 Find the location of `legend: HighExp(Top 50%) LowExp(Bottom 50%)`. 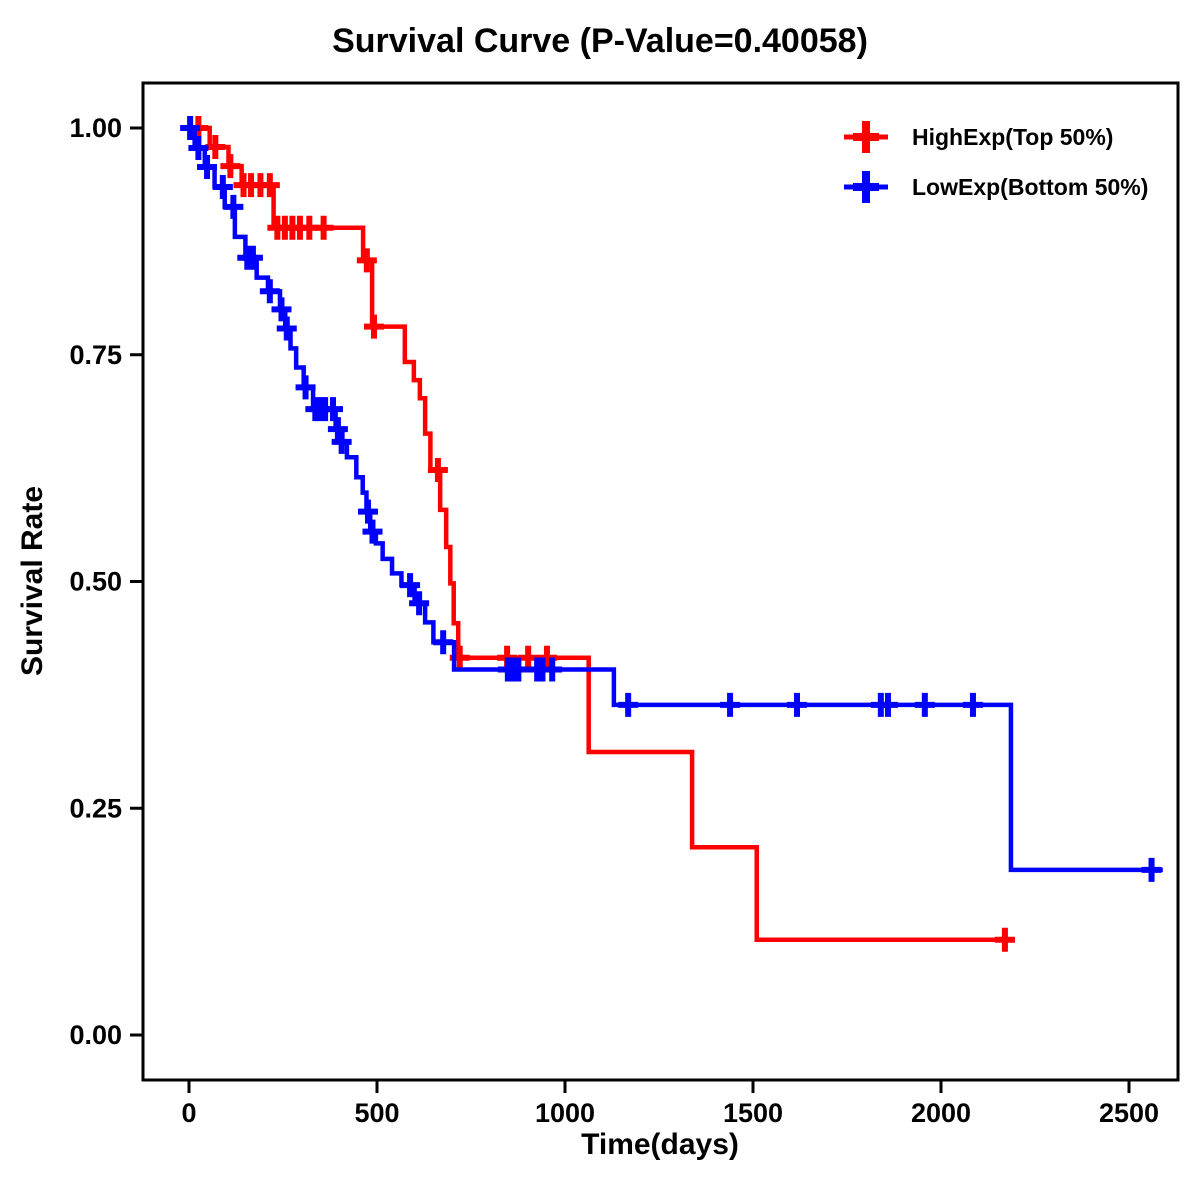

legend: HighExp(Top 50%) LowExp(Bottom 50%) is located at coordinates (993, 162).